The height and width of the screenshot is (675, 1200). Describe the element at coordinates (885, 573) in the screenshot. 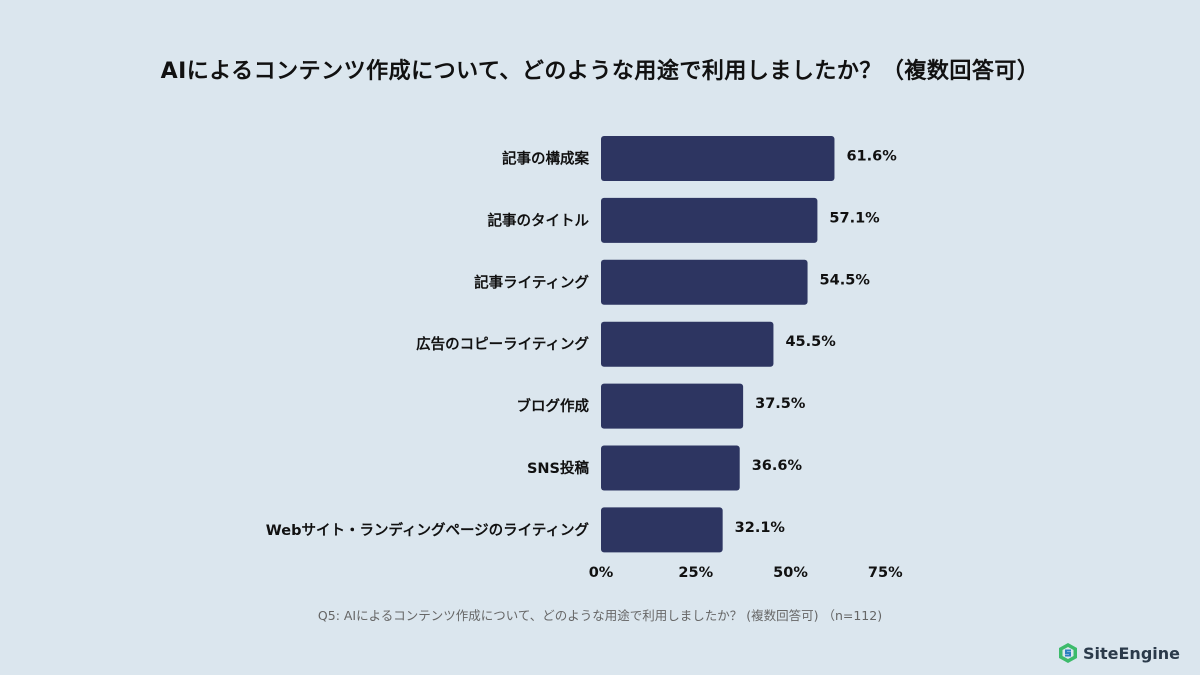

I see `x-tick-label: 75%` at that location.